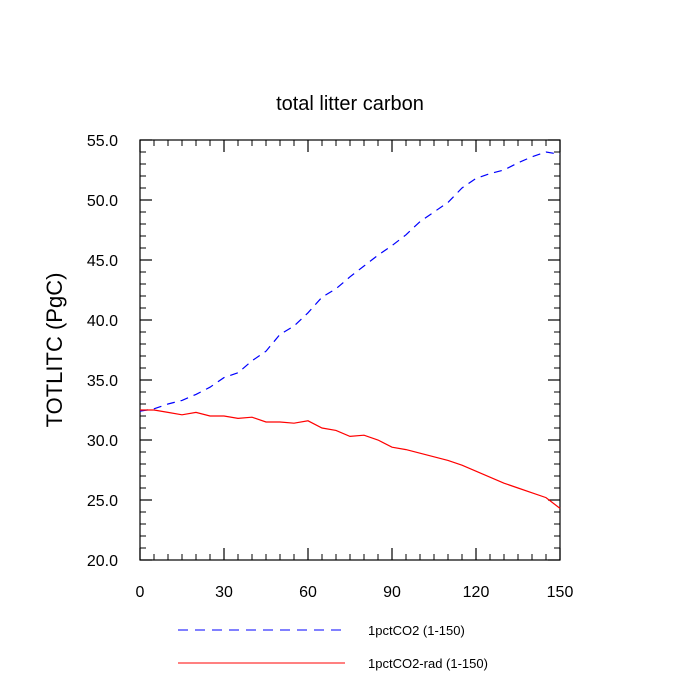 The image size is (700, 700). What do you see at coordinates (102, 261) in the screenshot?
I see `y-tick-label: 45.0` at bounding box center [102, 261].